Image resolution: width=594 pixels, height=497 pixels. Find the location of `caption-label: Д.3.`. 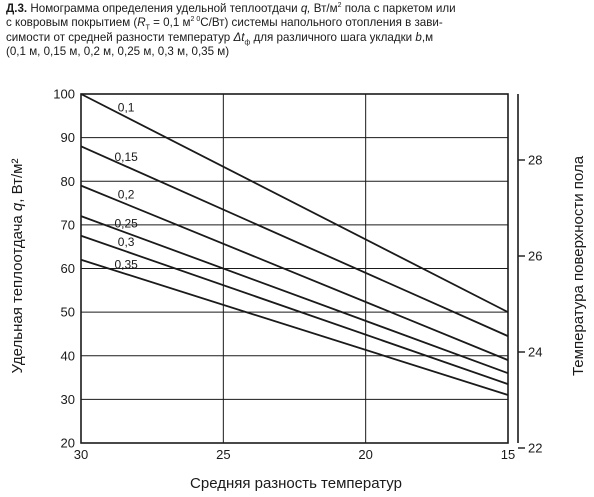

caption-label: Д.3. is located at coordinates (17, 8).